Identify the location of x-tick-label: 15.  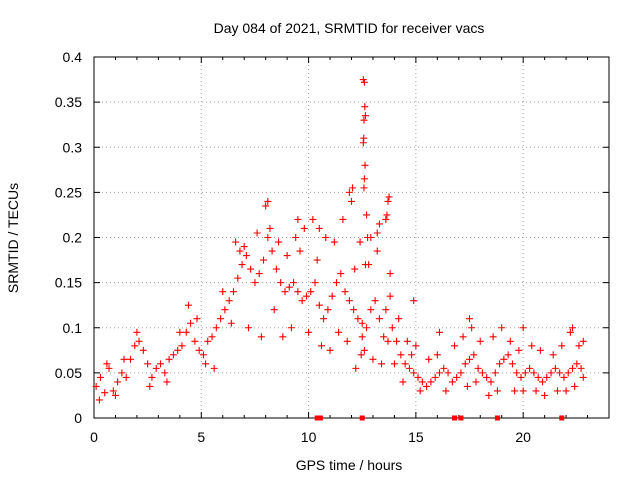
(416, 437).